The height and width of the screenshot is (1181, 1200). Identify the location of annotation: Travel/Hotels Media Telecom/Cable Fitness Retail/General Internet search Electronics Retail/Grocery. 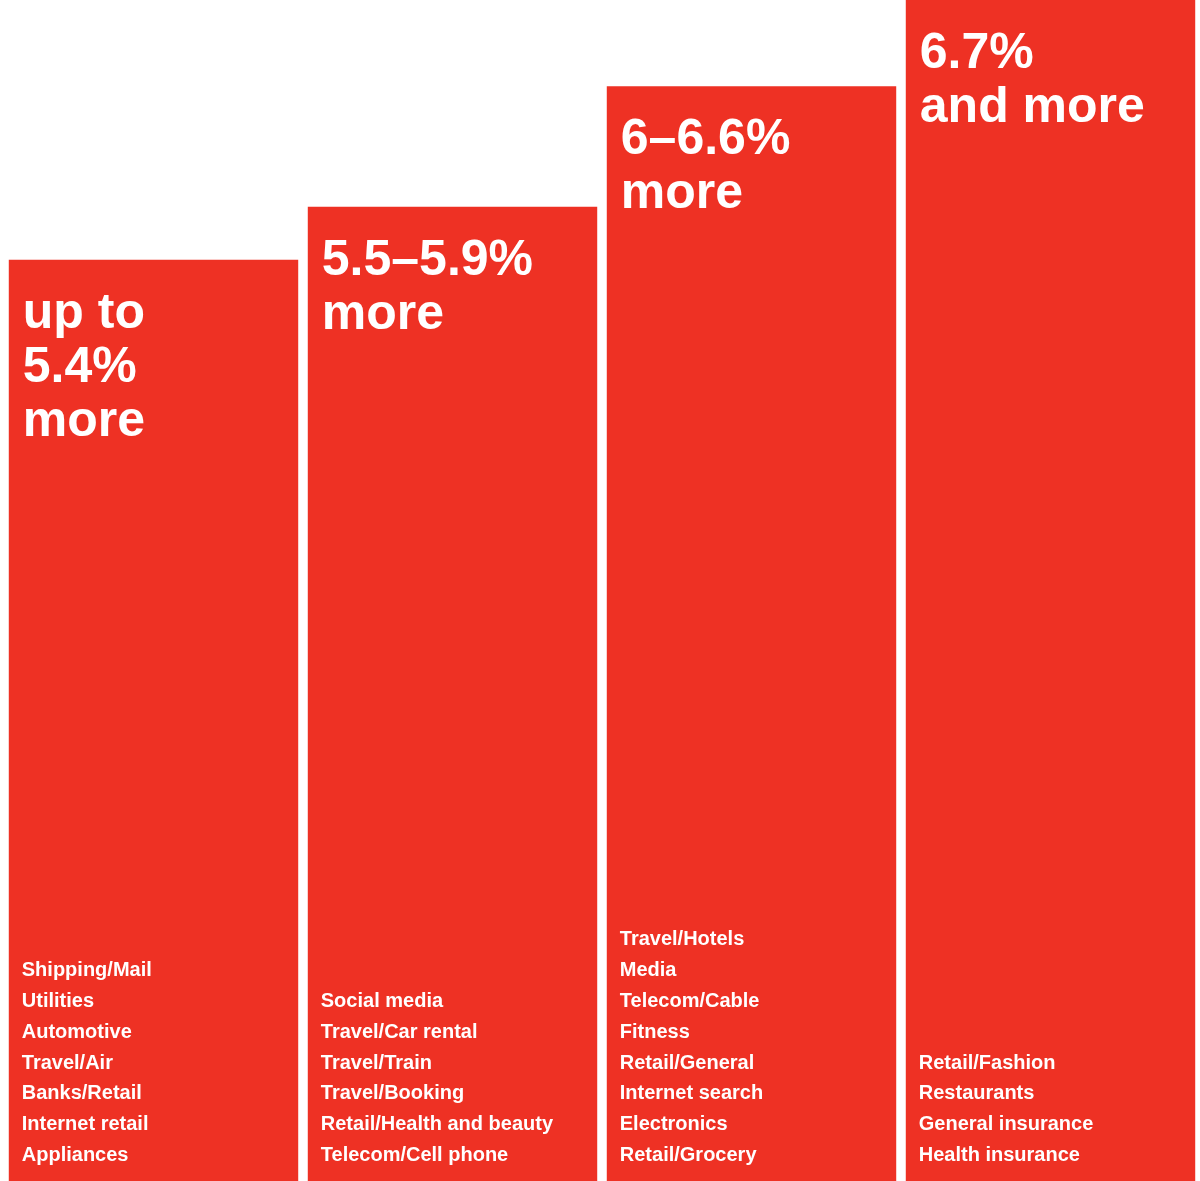
(691, 1046).